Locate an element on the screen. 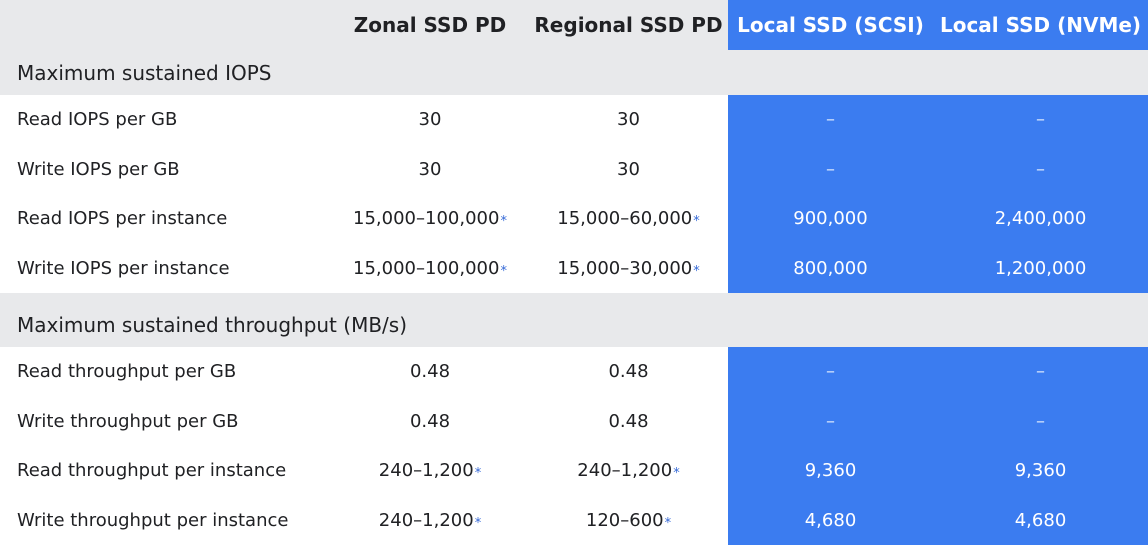  table-row: Read IOPS per GB 30 30 – – is located at coordinates (574, 120).